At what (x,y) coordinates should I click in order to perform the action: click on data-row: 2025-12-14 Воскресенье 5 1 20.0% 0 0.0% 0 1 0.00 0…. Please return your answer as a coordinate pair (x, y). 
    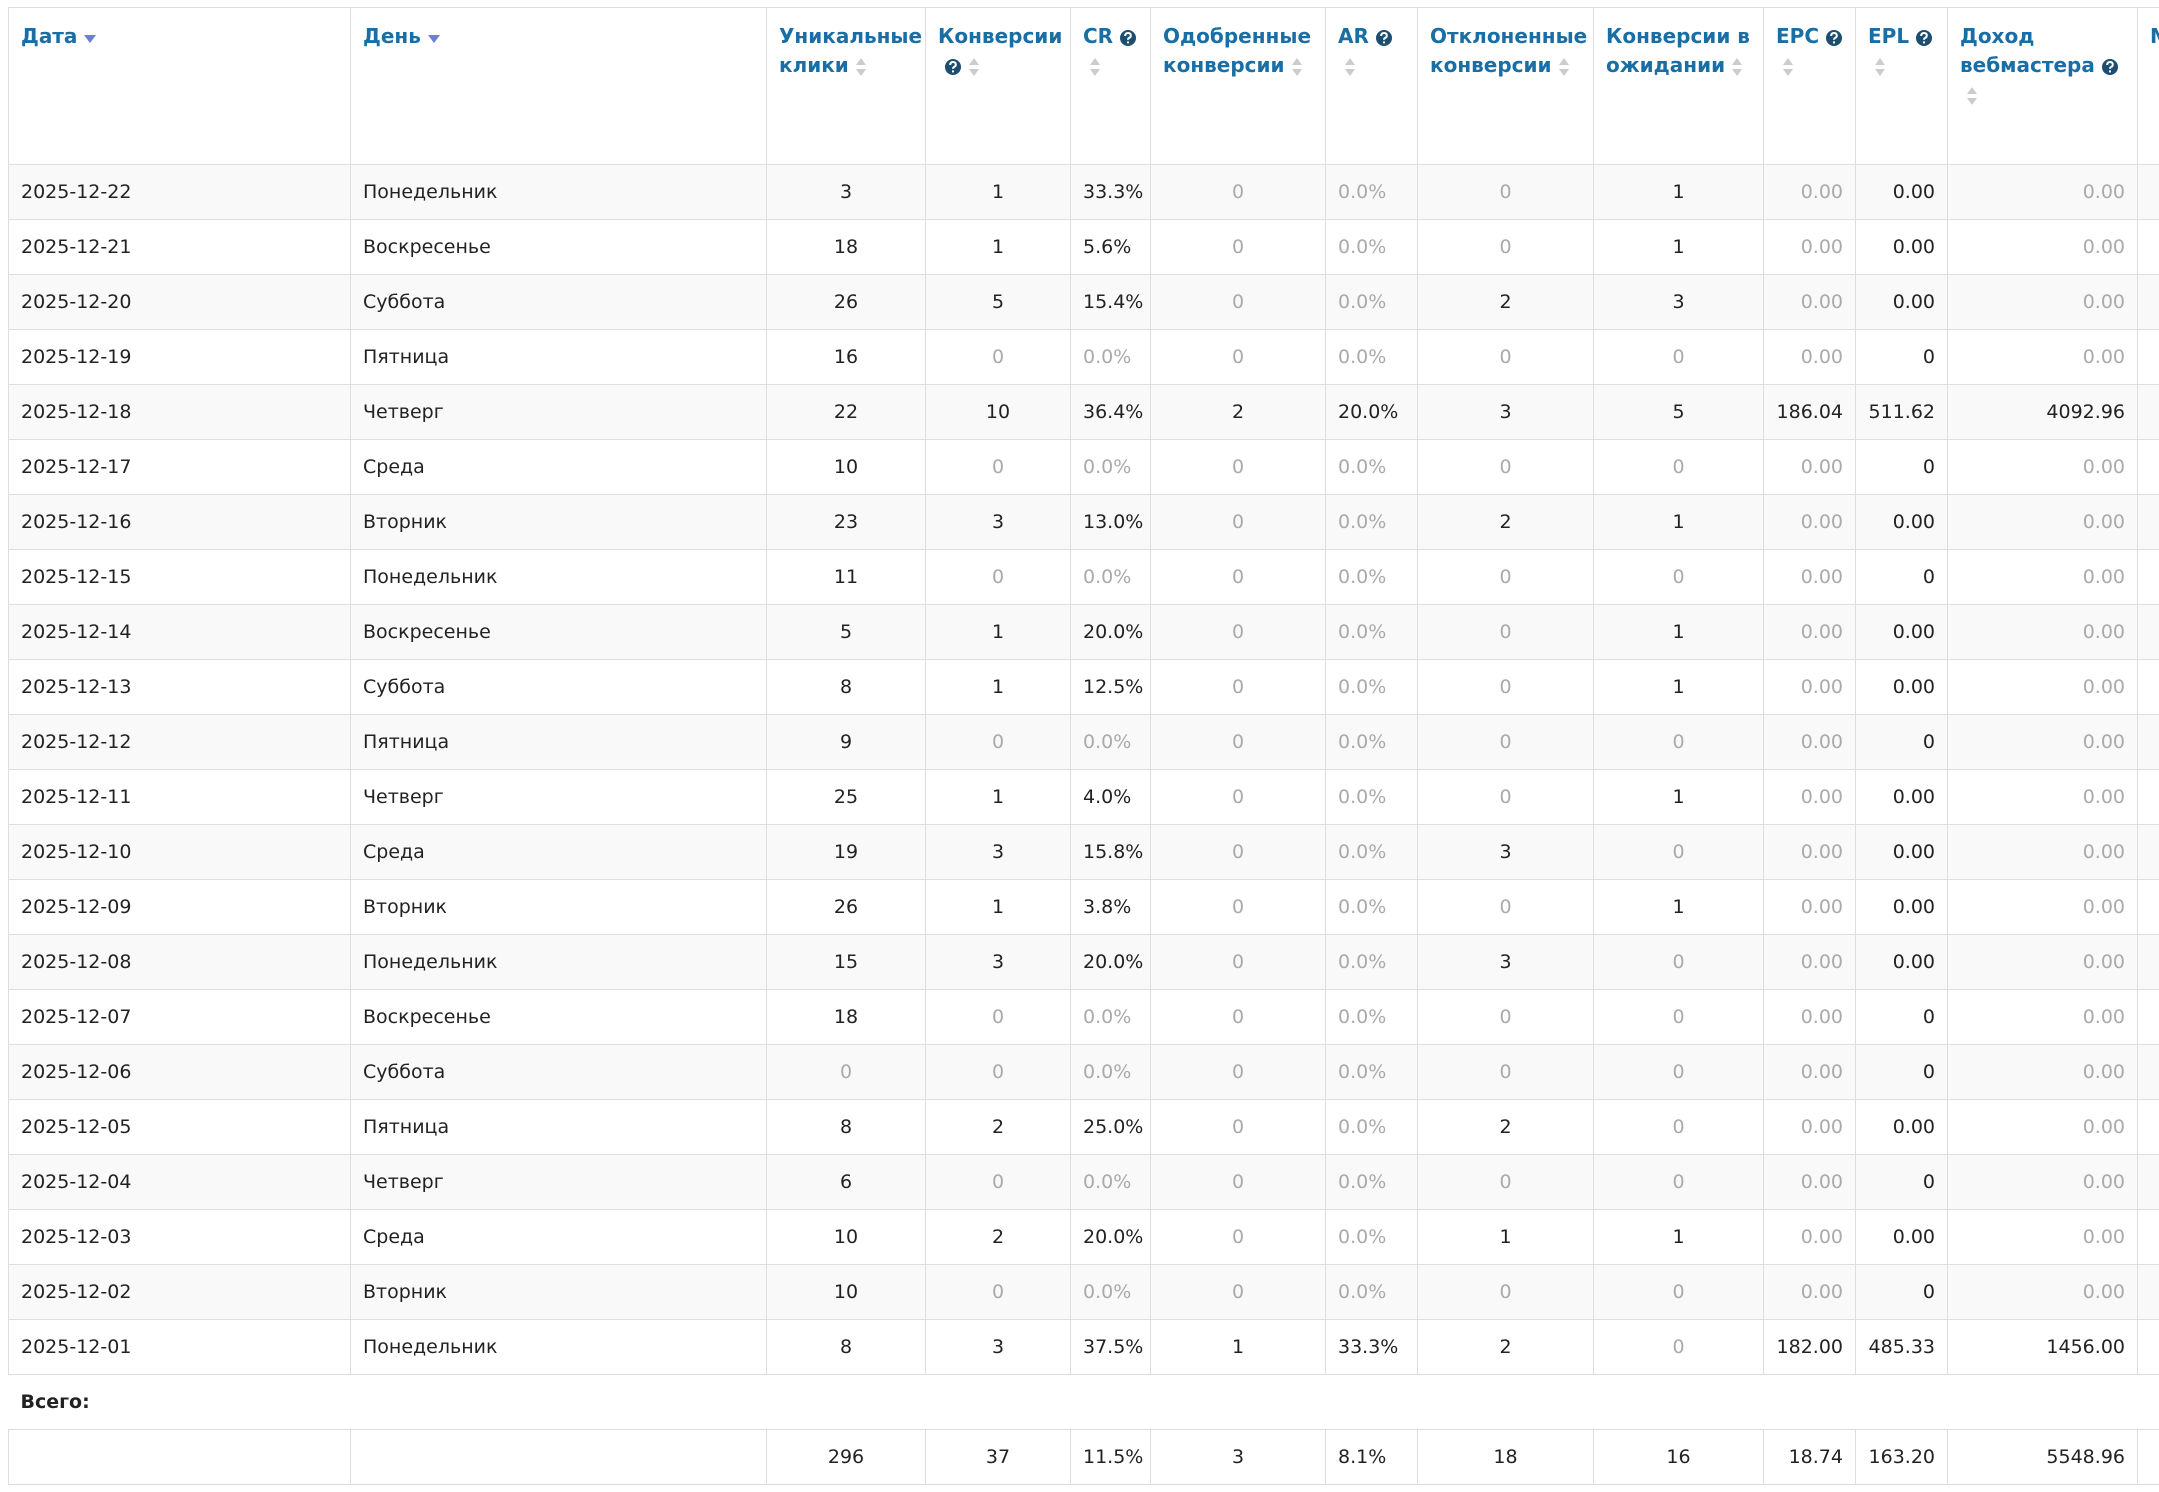
    Looking at the image, I should click on (1083, 632).